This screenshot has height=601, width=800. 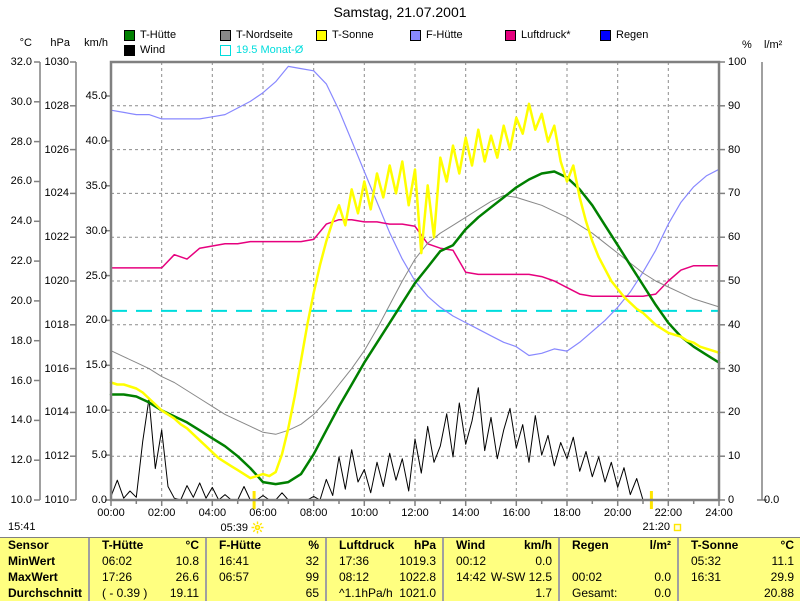 What do you see at coordinates (56, 368) in the screenshot?
I see `hpa-tick-label: 1016` at bounding box center [56, 368].